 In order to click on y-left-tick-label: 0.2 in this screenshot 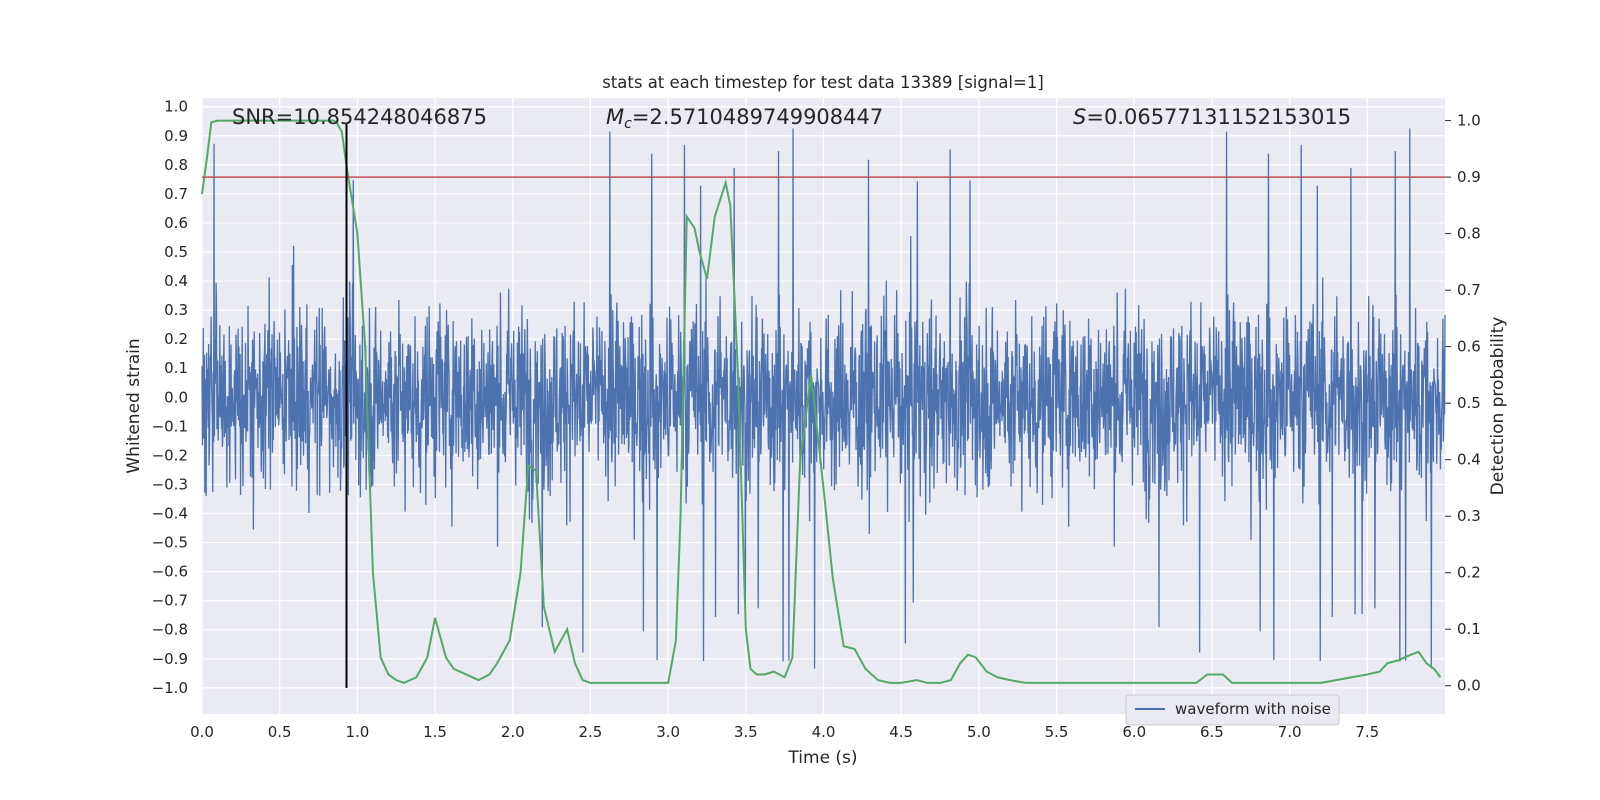, I will do `click(176, 339)`.